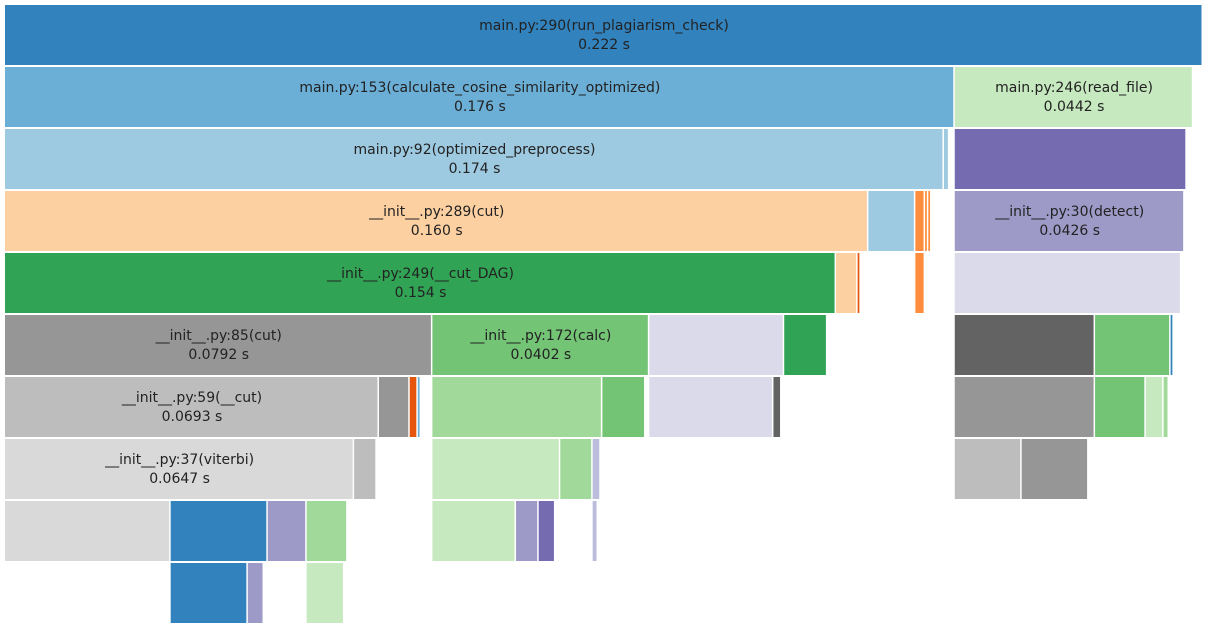 This screenshot has height=630, width=1208. Describe the element at coordinates (191, 398) in the screenshot. I see `frame-label: __init__.py:59(__cut)` at that location.